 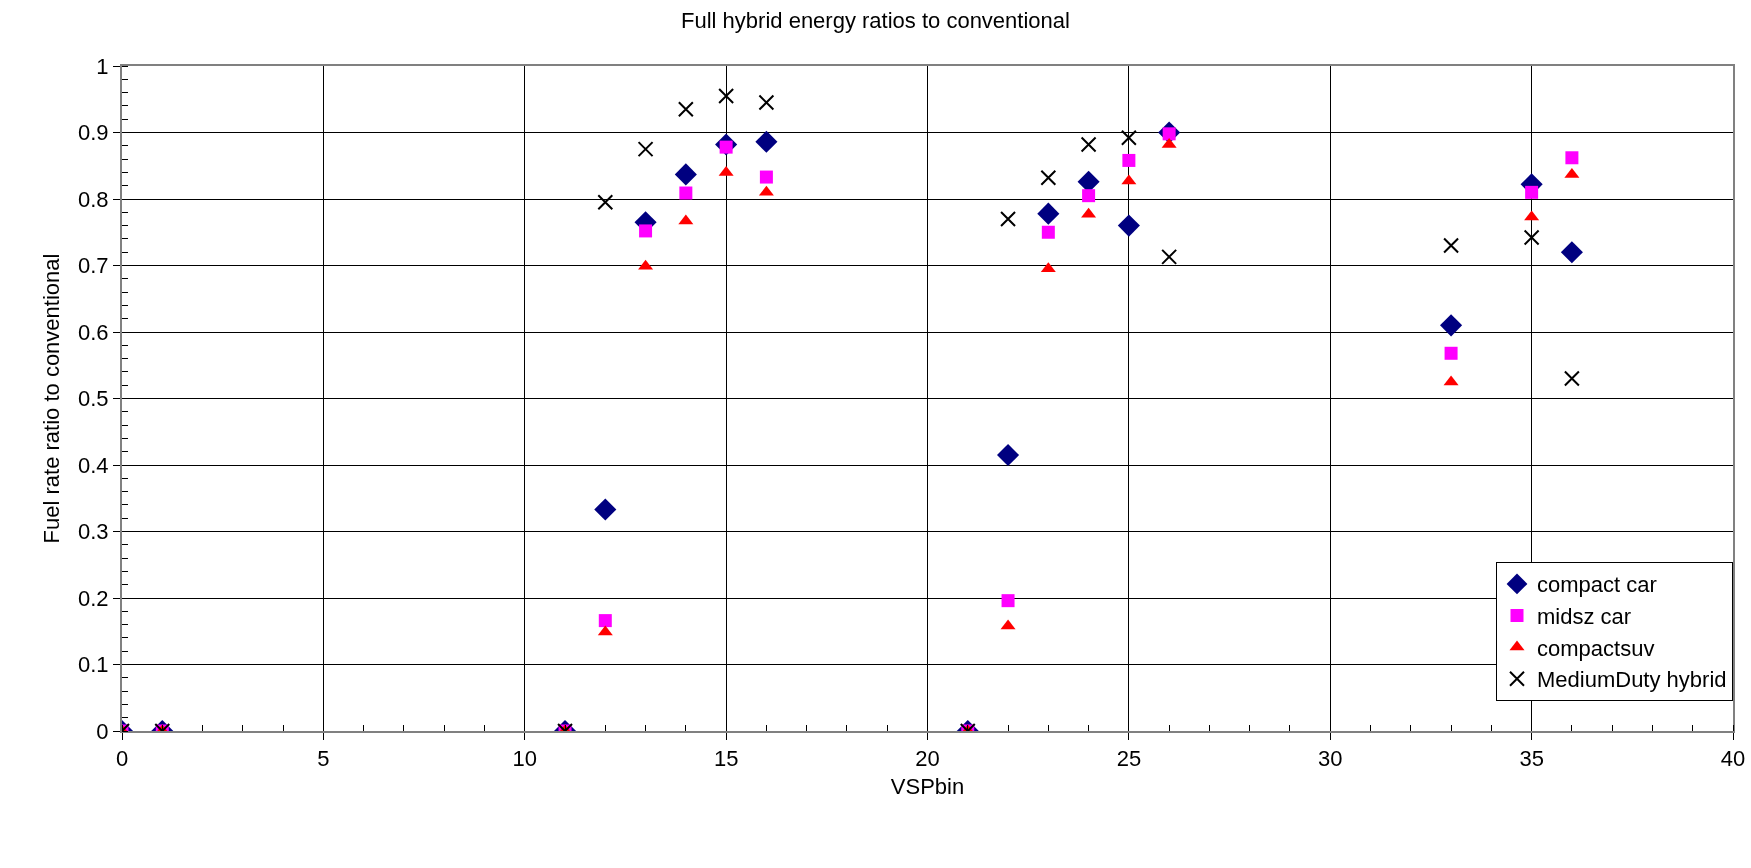 I want to click on legend-label: compactsuv, so click(x=1596, y=648).